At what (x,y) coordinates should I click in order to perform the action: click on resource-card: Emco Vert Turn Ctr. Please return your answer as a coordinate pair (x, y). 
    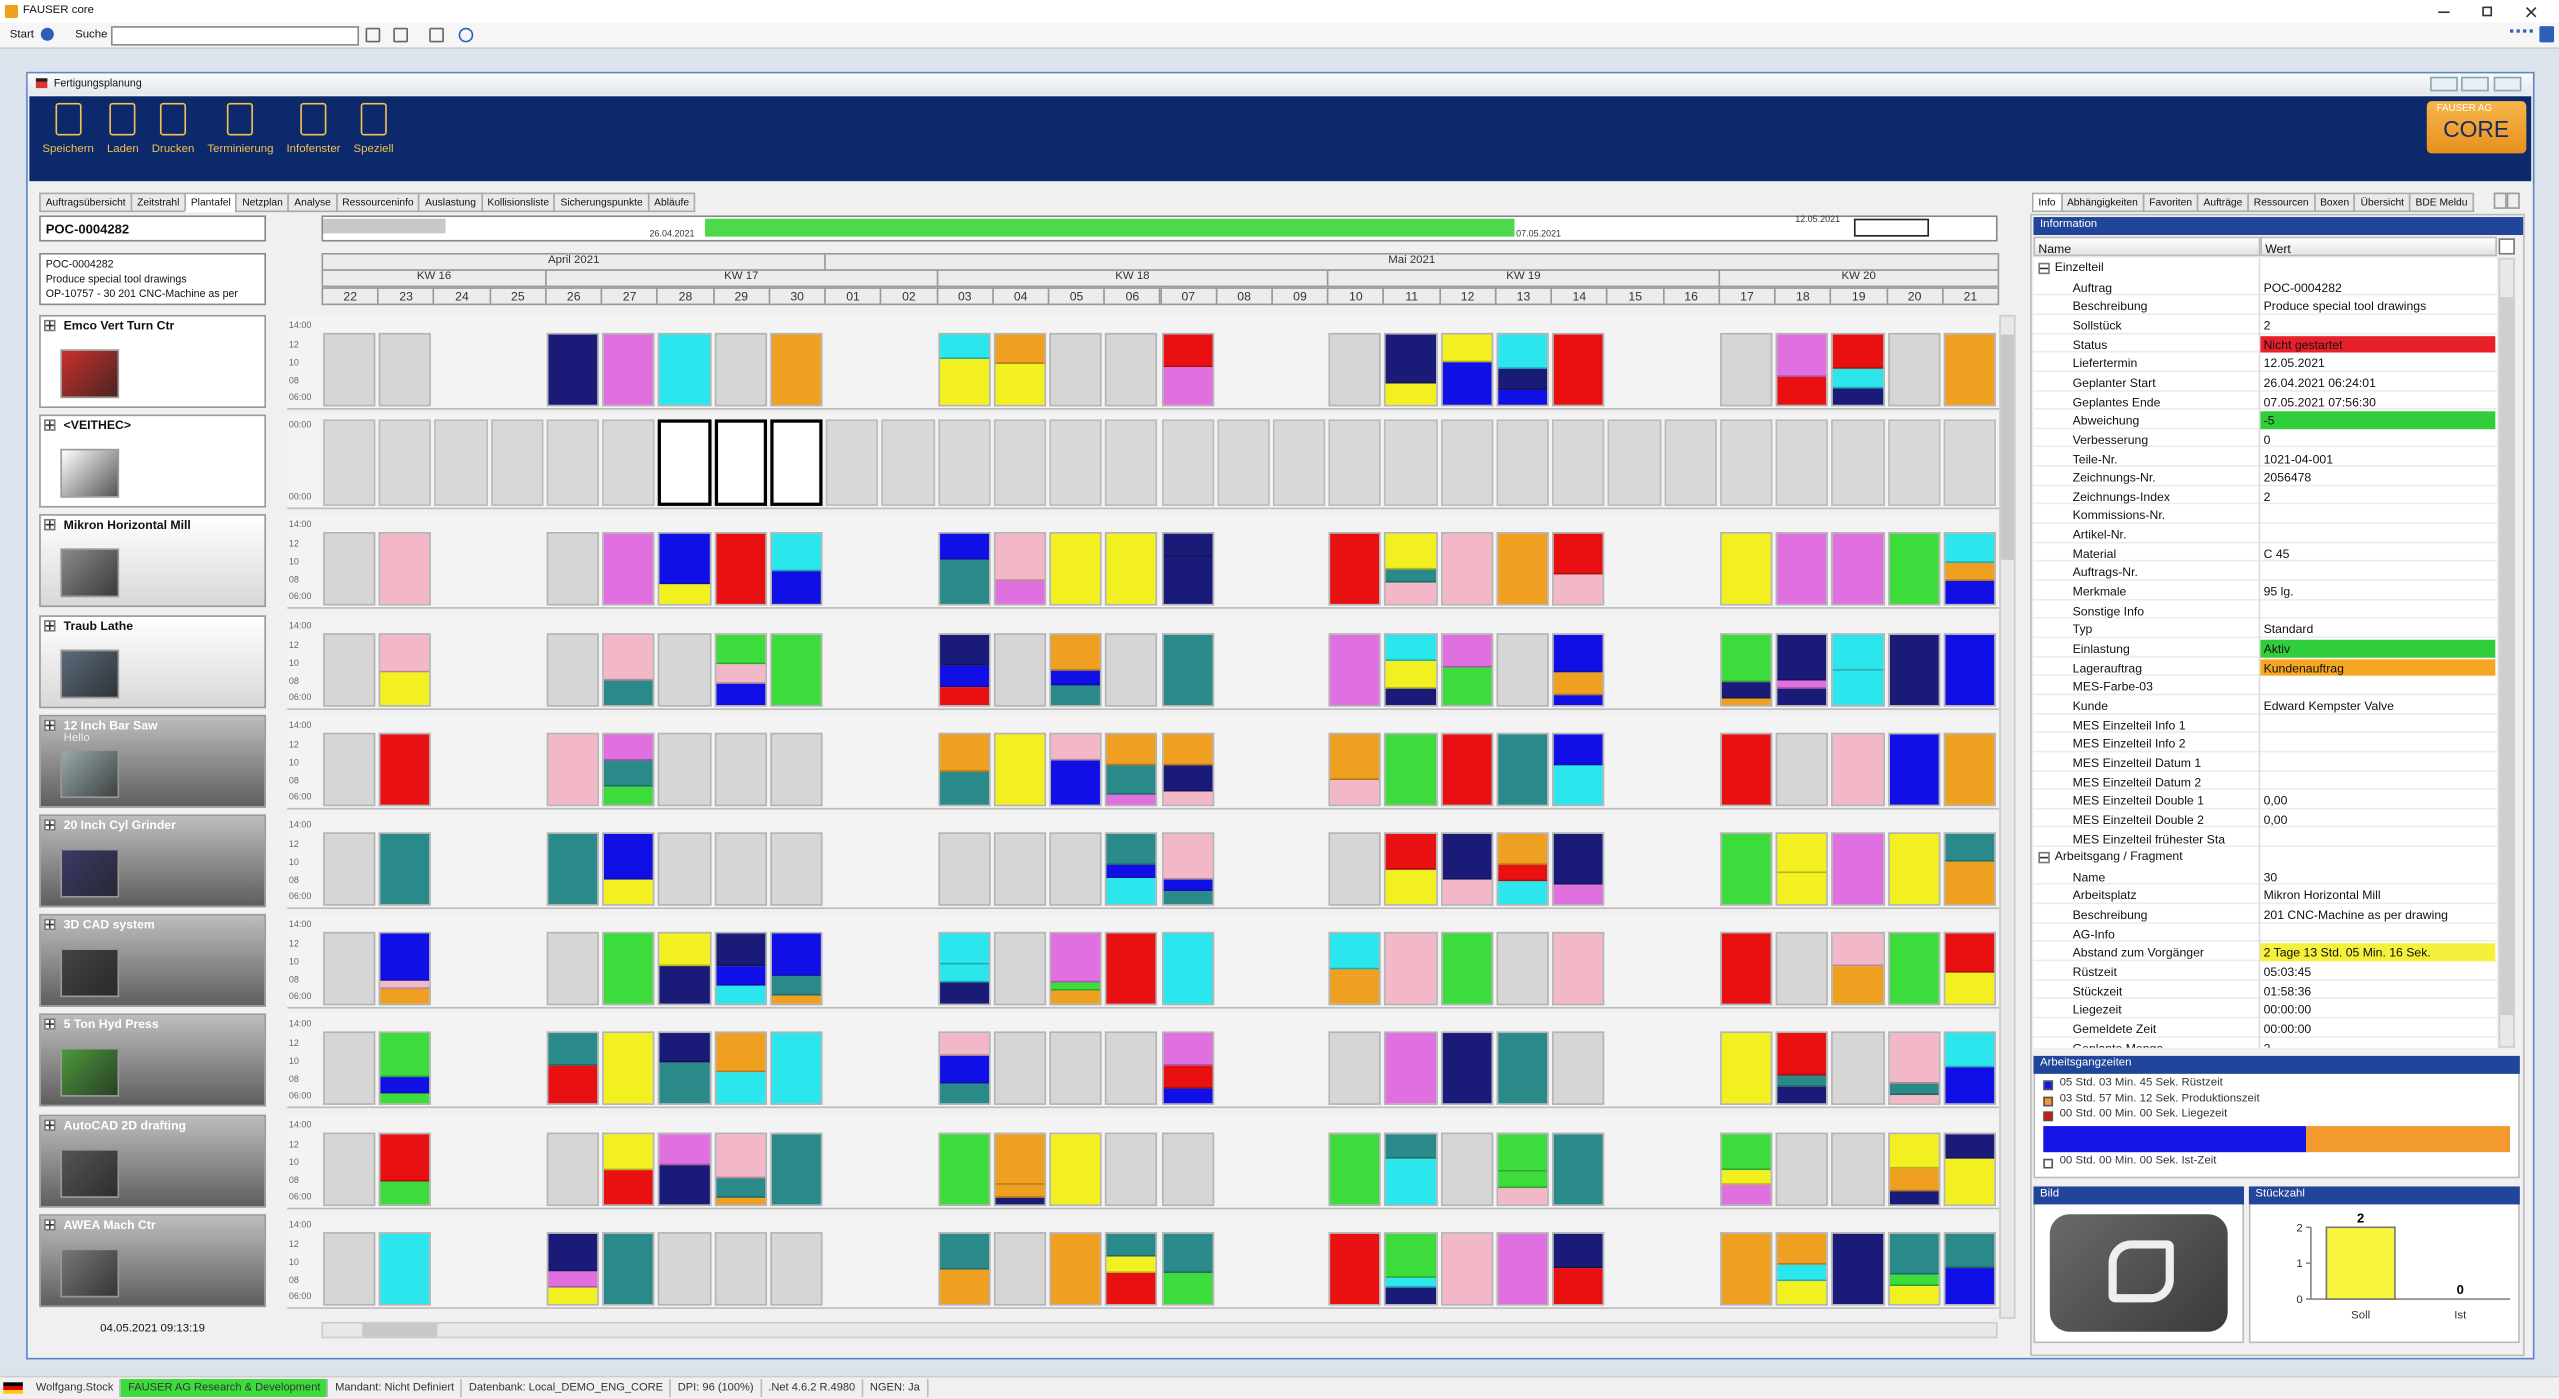
    Looking at the image, I should click on (153, 361).